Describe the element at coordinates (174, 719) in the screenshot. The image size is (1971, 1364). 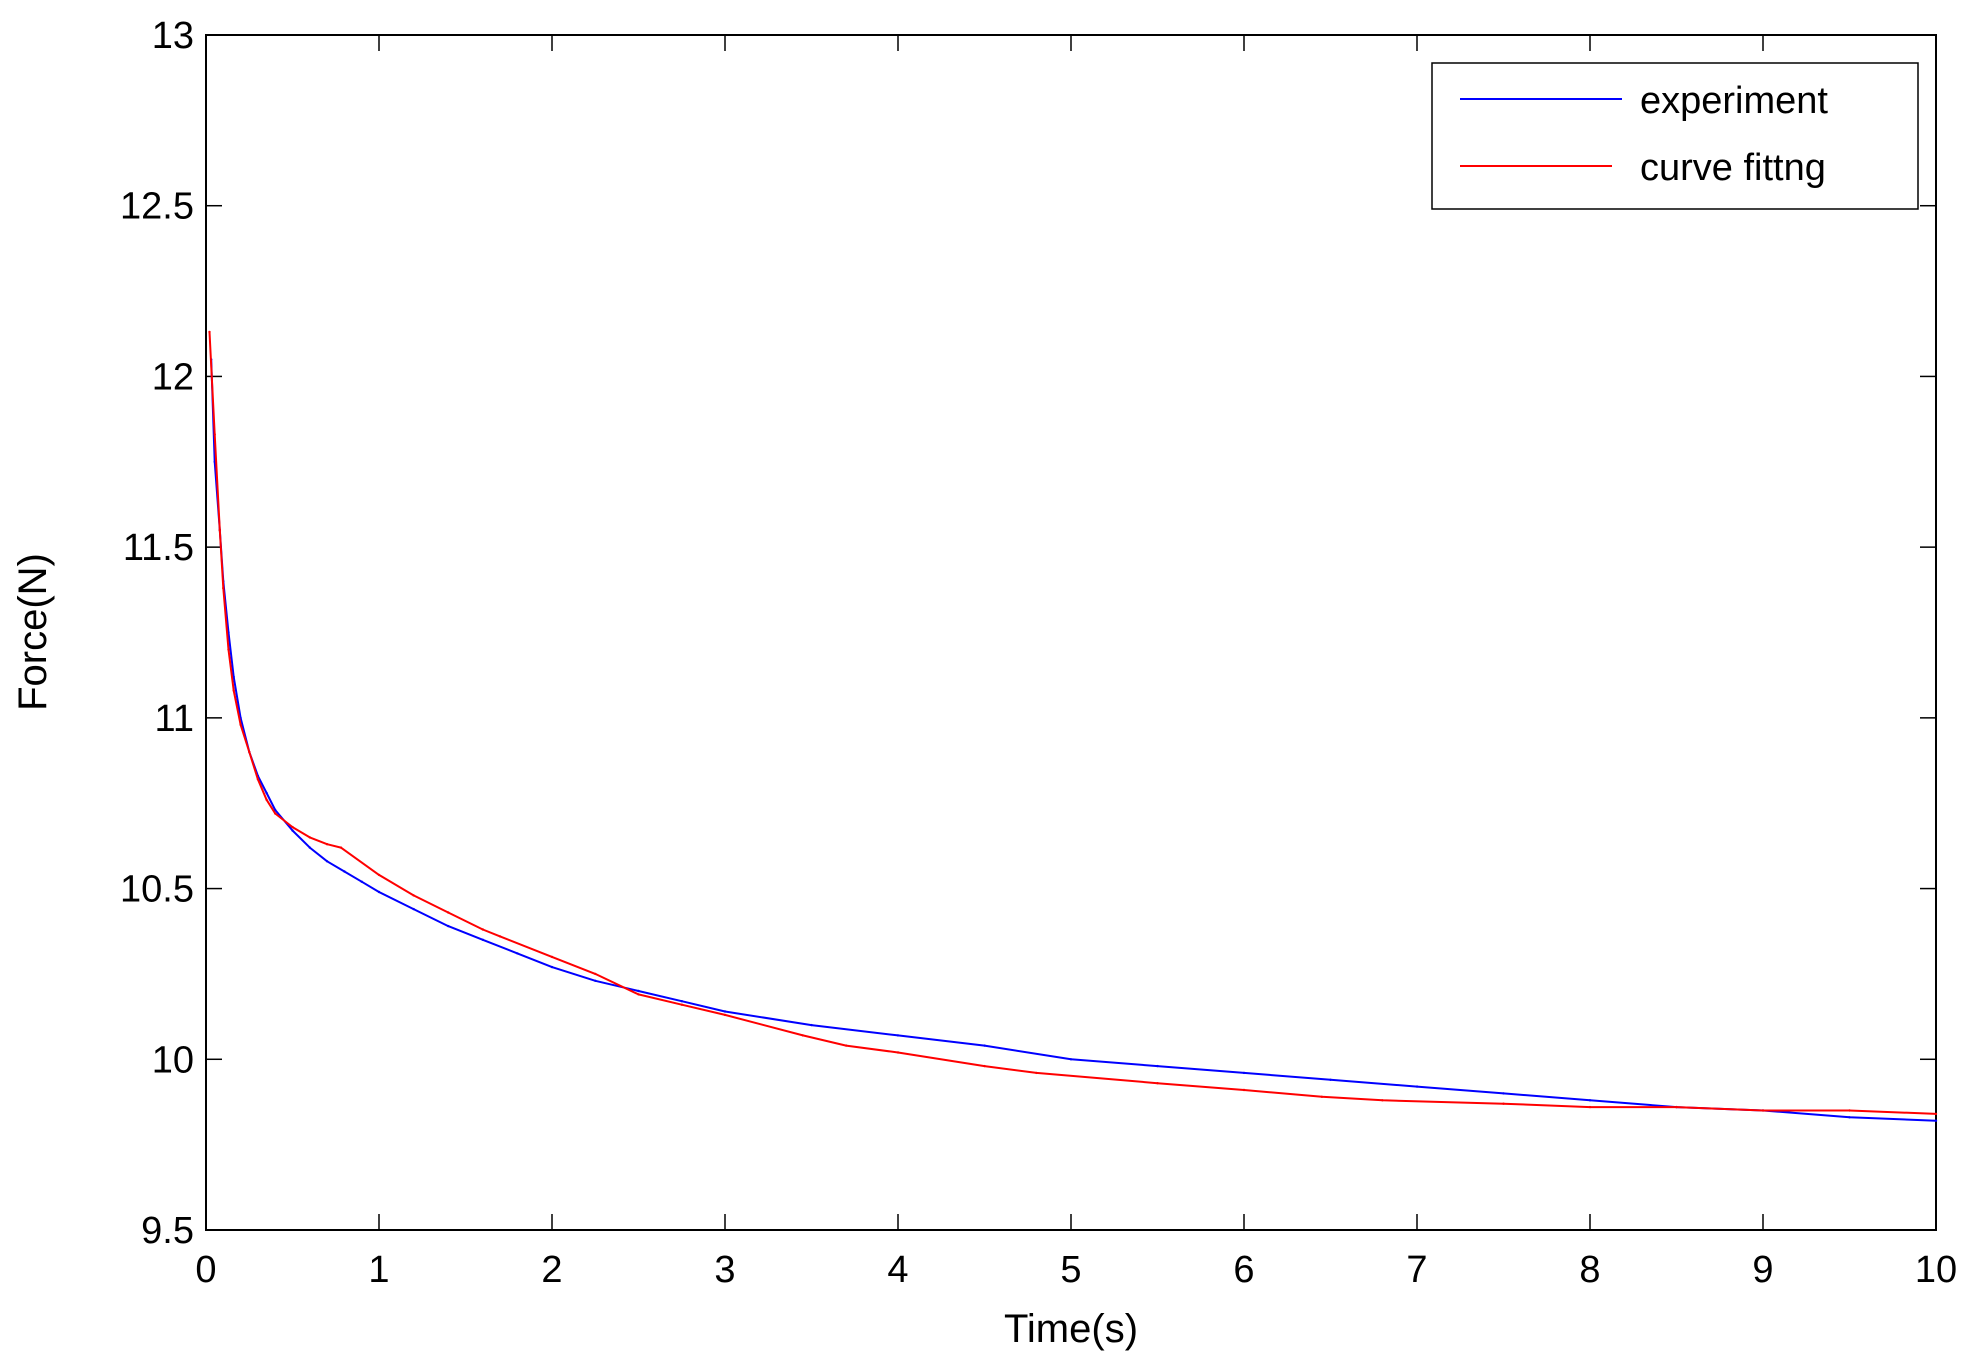
I see `y-tick-label: 11` at that location.